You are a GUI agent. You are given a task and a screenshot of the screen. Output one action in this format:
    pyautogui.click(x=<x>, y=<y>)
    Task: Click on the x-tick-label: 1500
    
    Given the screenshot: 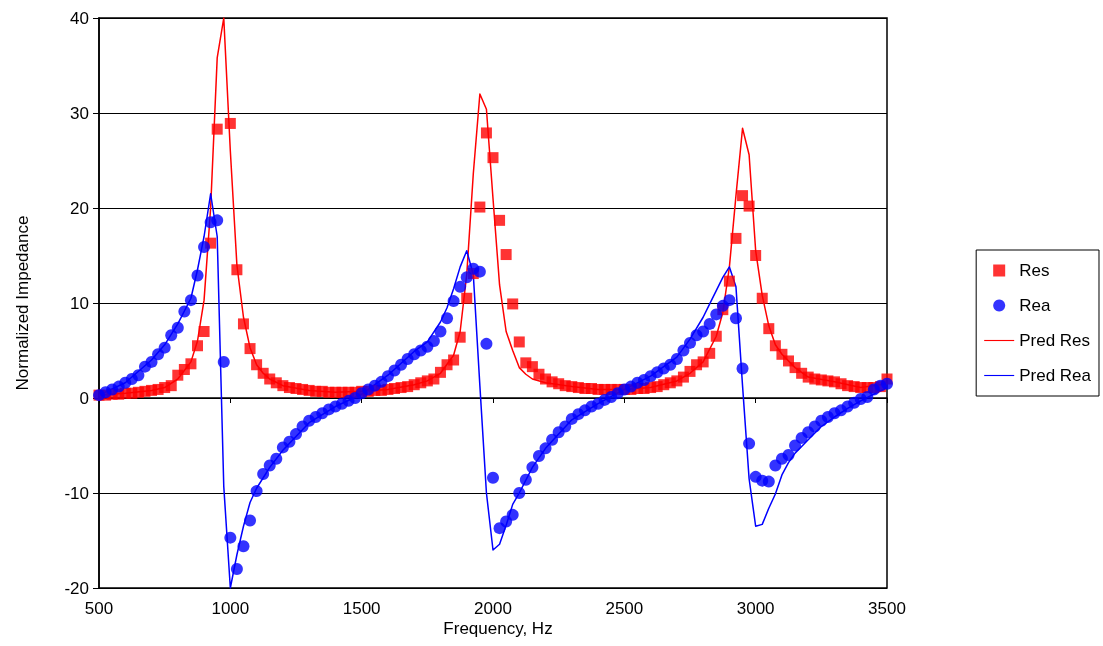 What is the action you would take?
    pyautogui.click(x=361, y=608)
    